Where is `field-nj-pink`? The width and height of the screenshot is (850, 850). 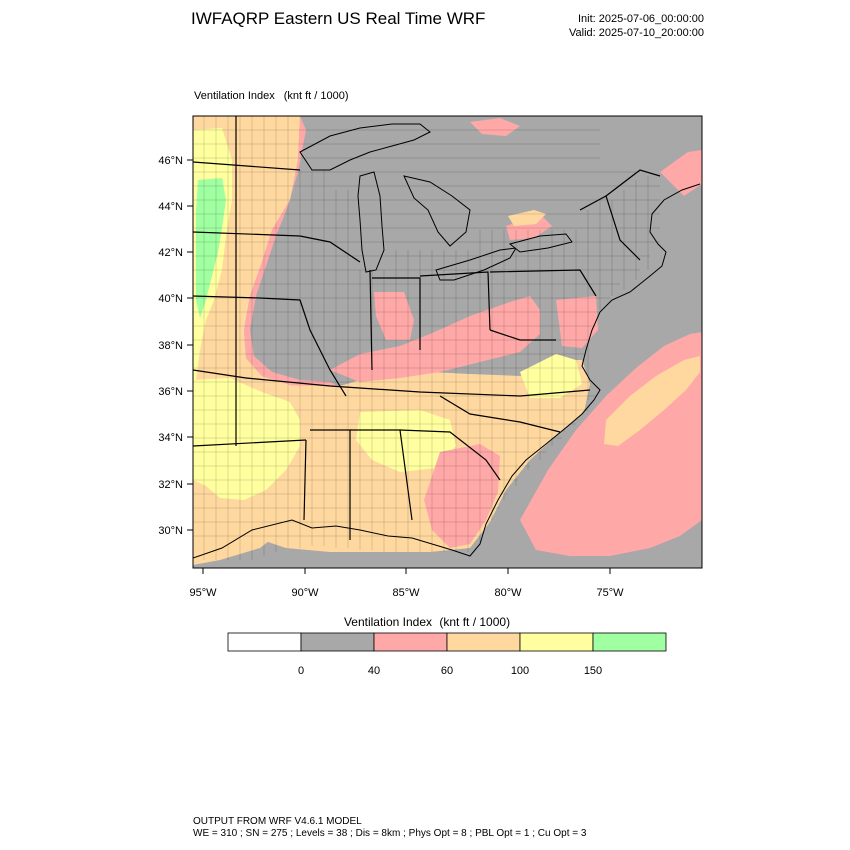
field-nj-pink is located at coordinates (577, 322).